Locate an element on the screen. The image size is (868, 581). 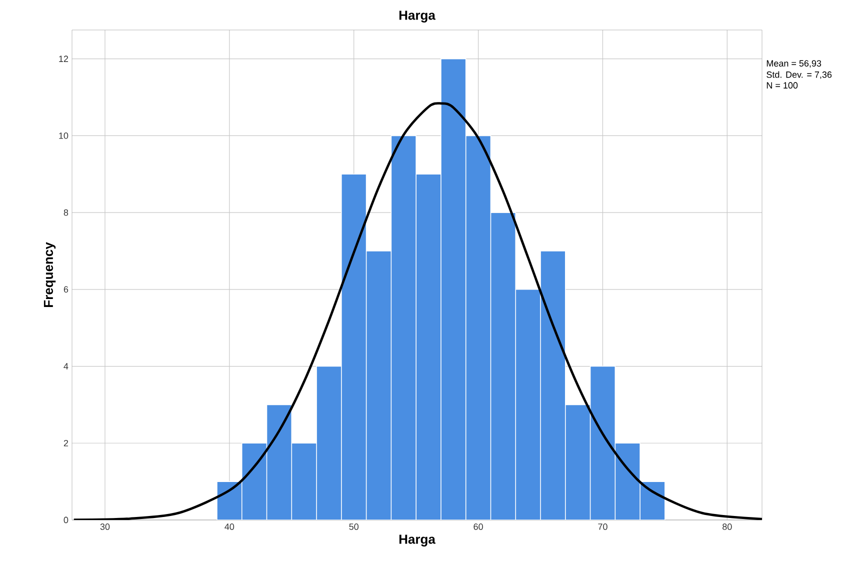
y-tick-label: 4 is located at coordinates (66, 366).